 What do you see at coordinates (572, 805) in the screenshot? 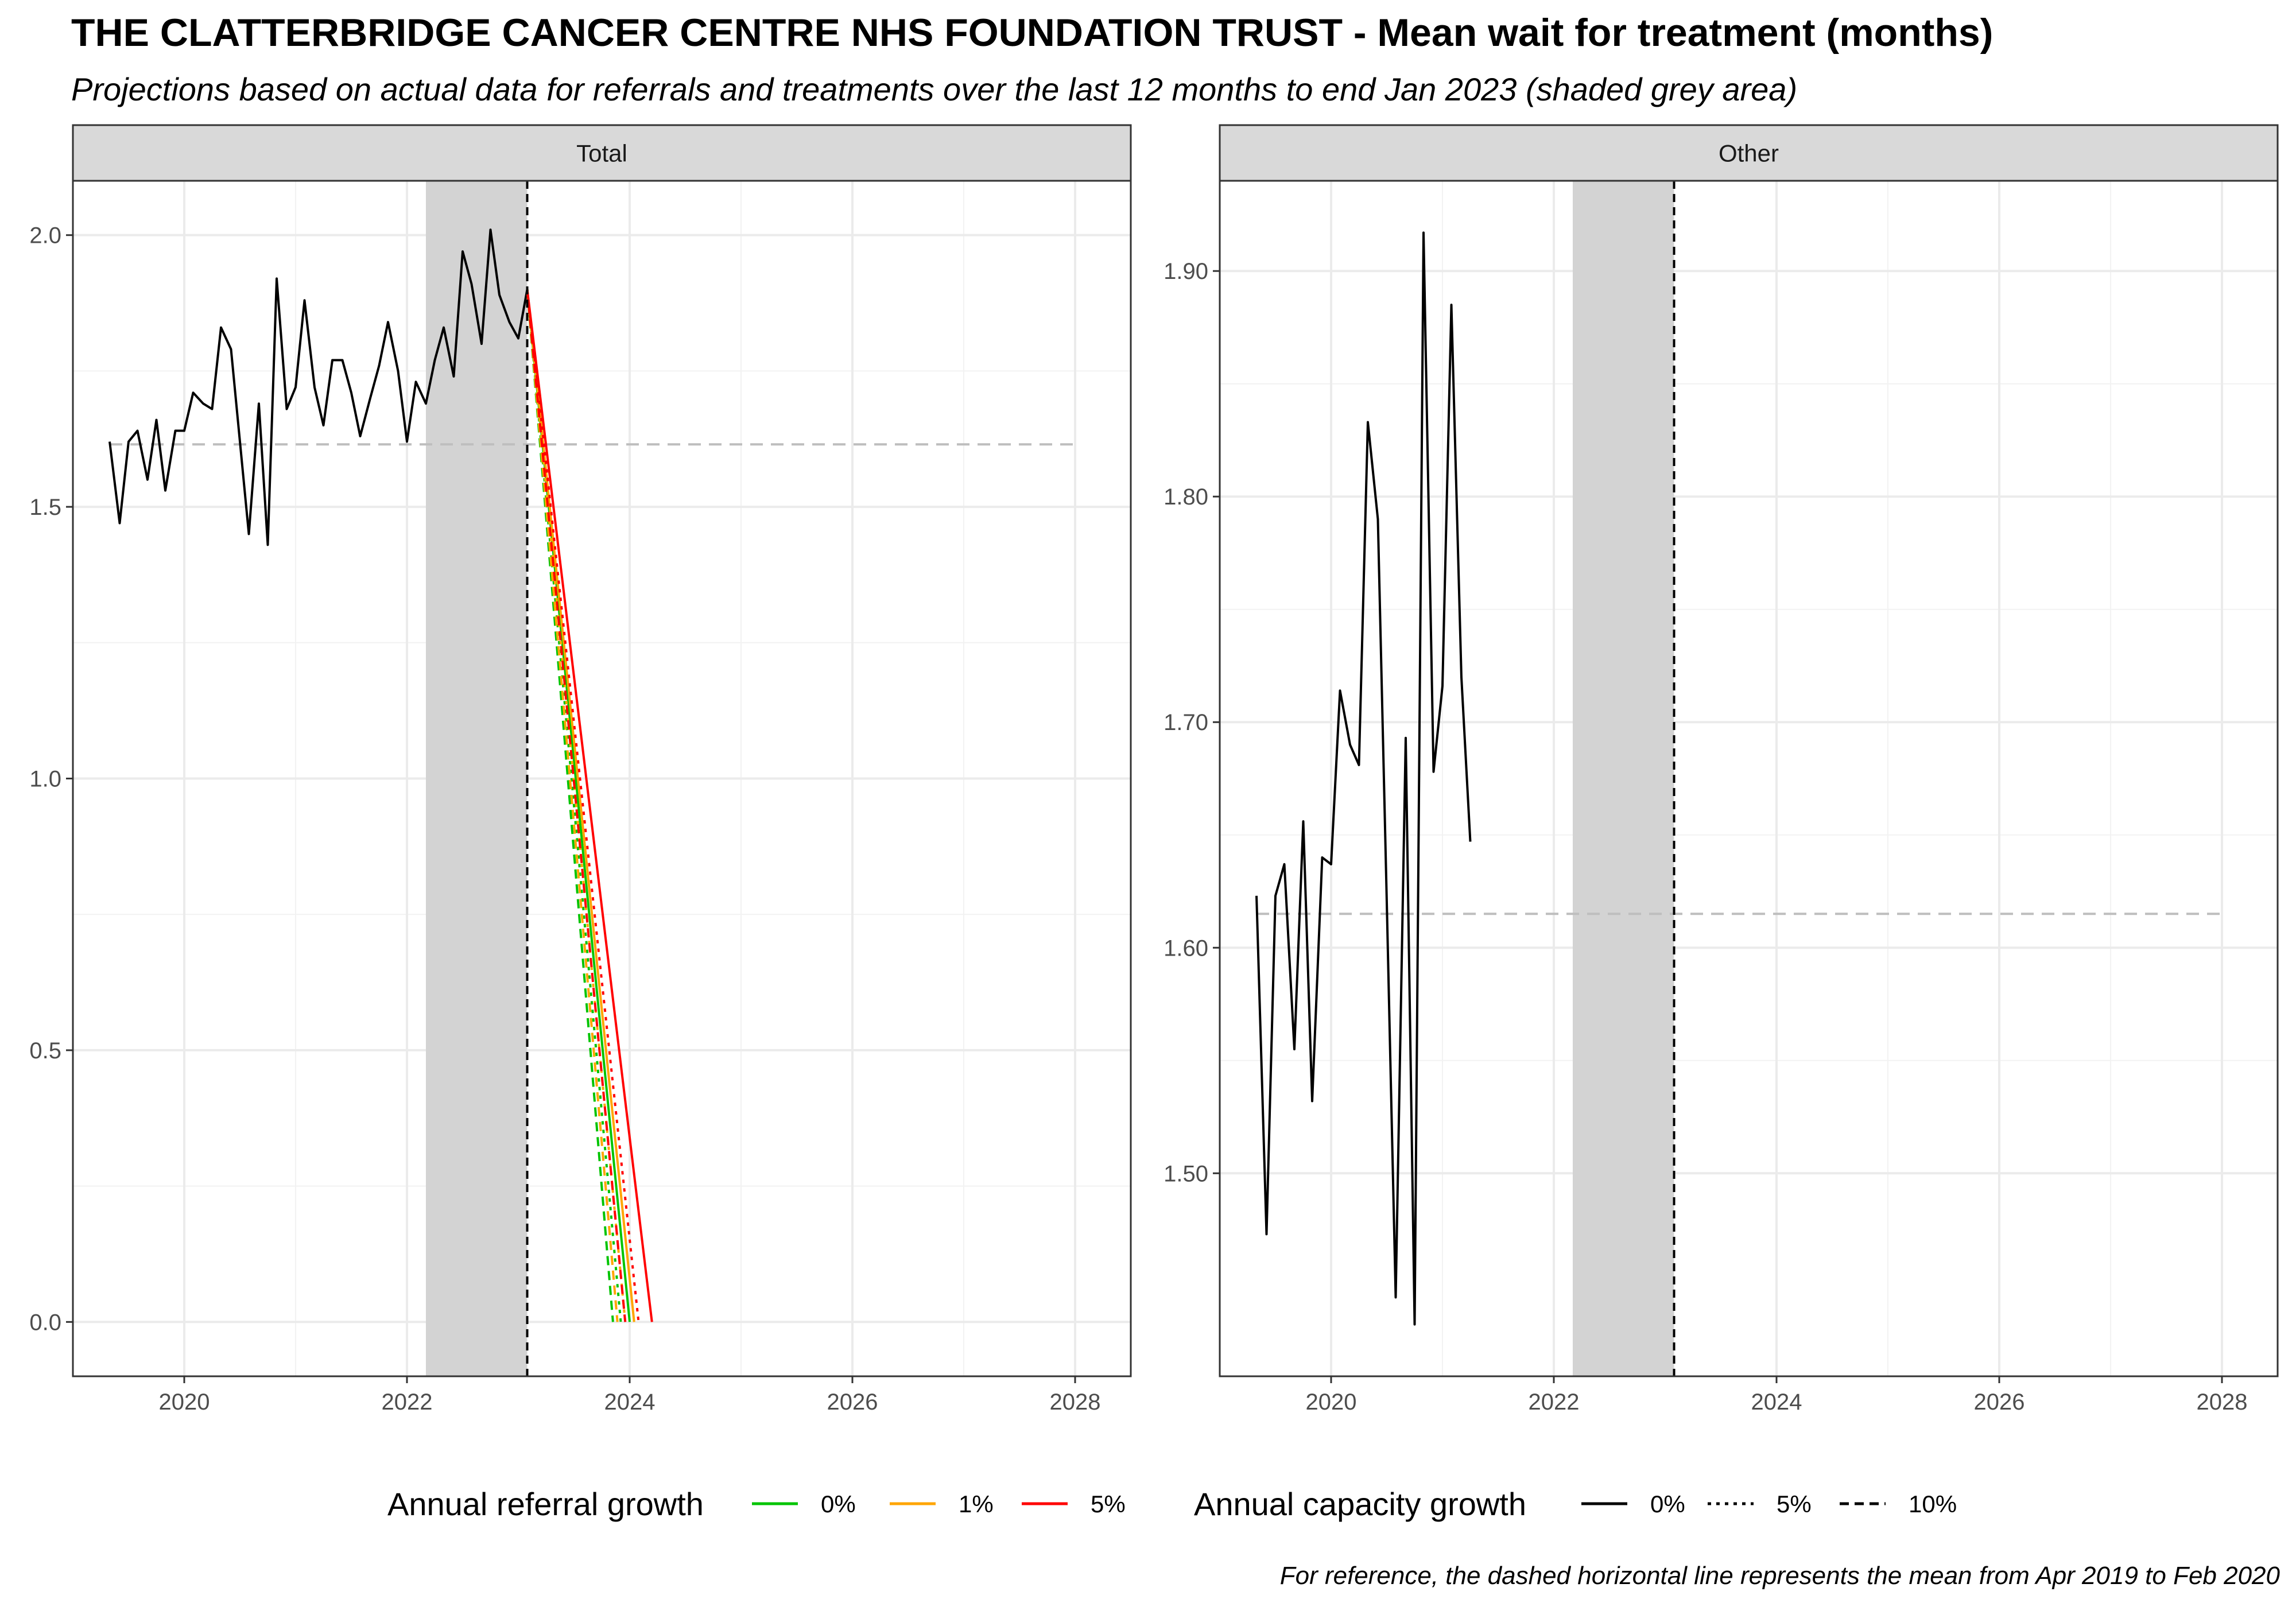
I see `series-projection-1pct-cap-10pct` at bounding box center [572, 805].